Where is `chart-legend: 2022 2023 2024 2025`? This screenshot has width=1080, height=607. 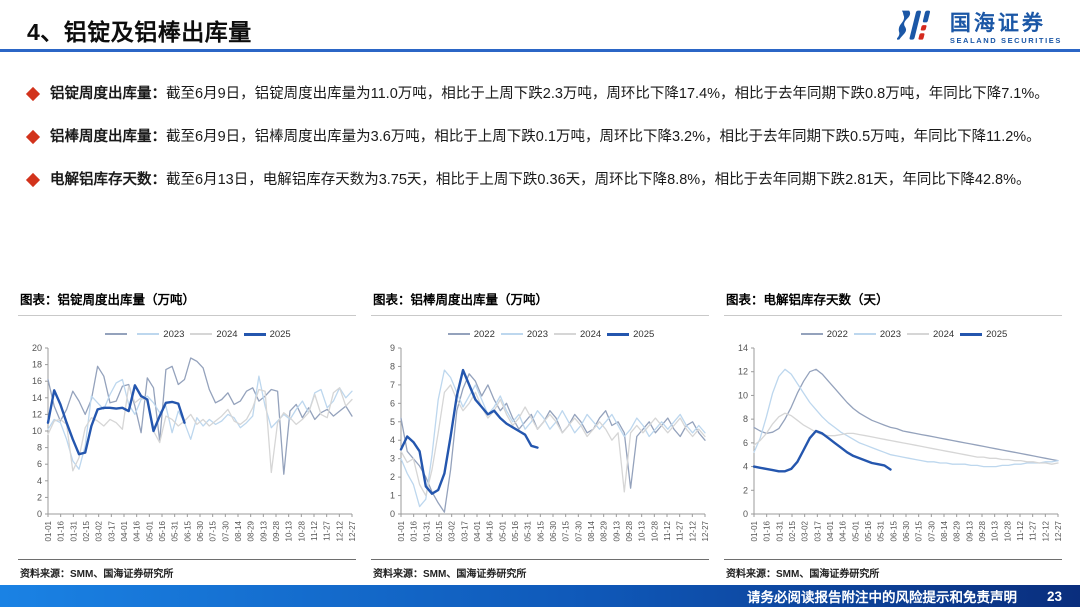
chart-legend: 2022 2023 2024 2025 is located at coordinates (904, 334).